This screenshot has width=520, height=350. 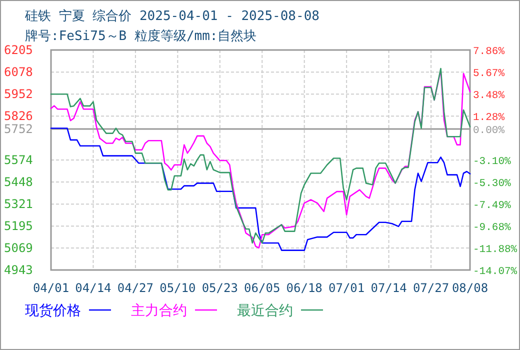 I want to click on y-tick-label: 5574, so click(x=18, y=160).